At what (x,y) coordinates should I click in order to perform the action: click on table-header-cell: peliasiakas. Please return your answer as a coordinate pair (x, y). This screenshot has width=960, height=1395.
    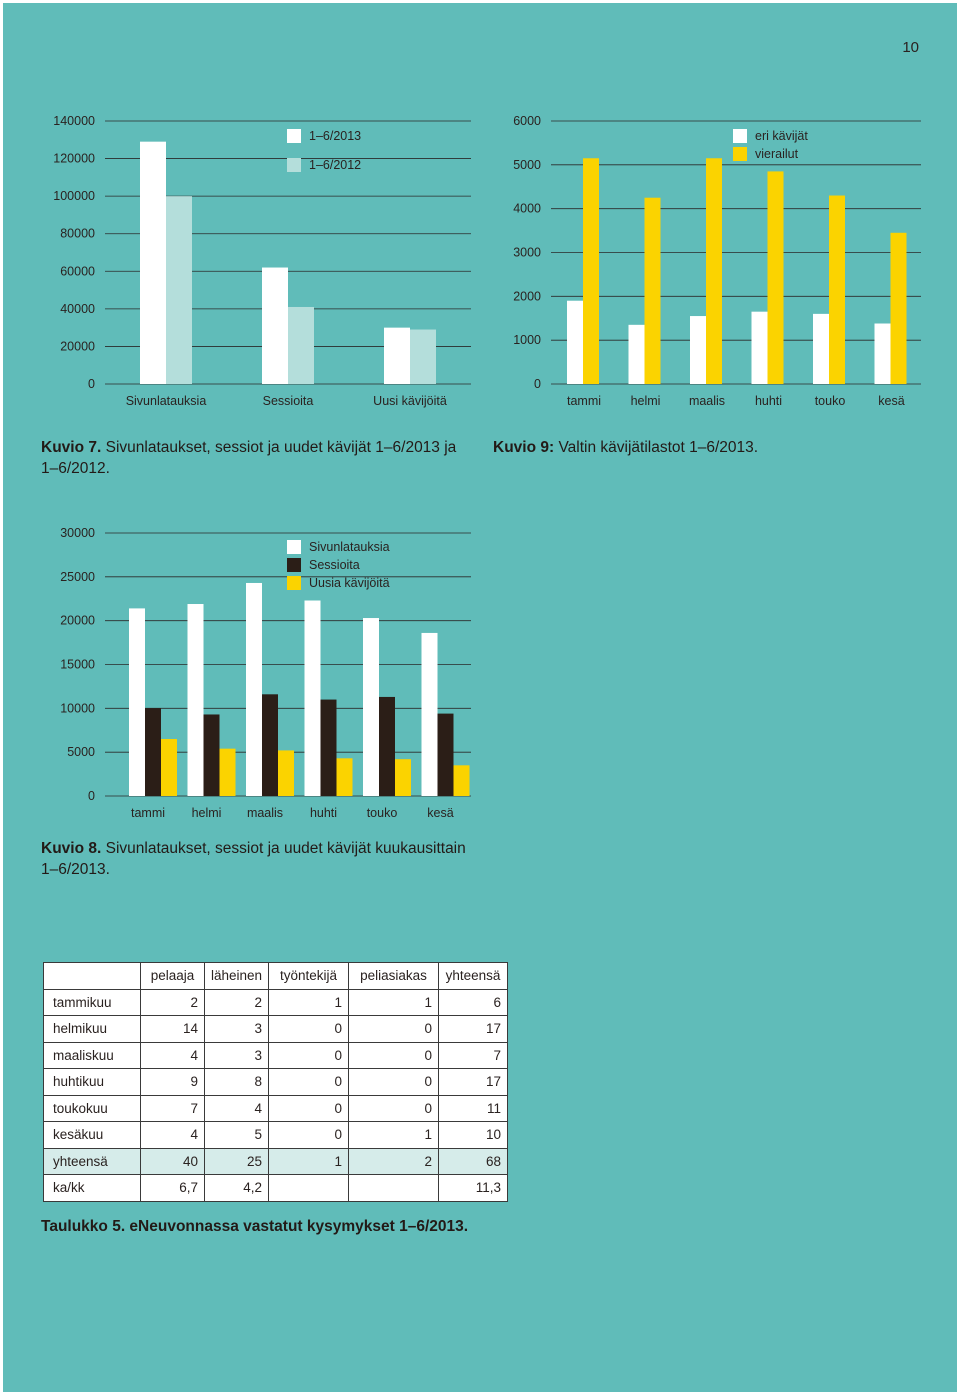
    Looking at the image, I should click on (393, 976).